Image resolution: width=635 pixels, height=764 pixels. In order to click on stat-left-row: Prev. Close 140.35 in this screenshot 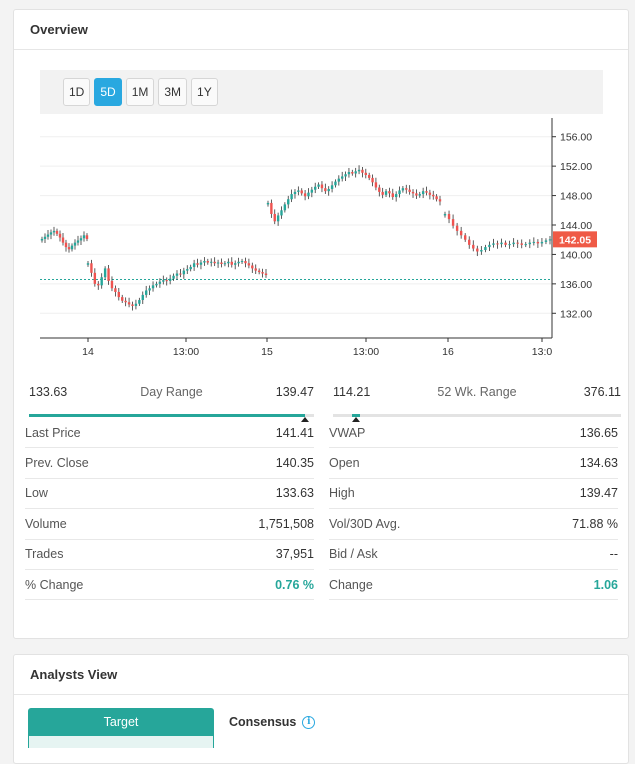, I will do `click(169, 463)`.